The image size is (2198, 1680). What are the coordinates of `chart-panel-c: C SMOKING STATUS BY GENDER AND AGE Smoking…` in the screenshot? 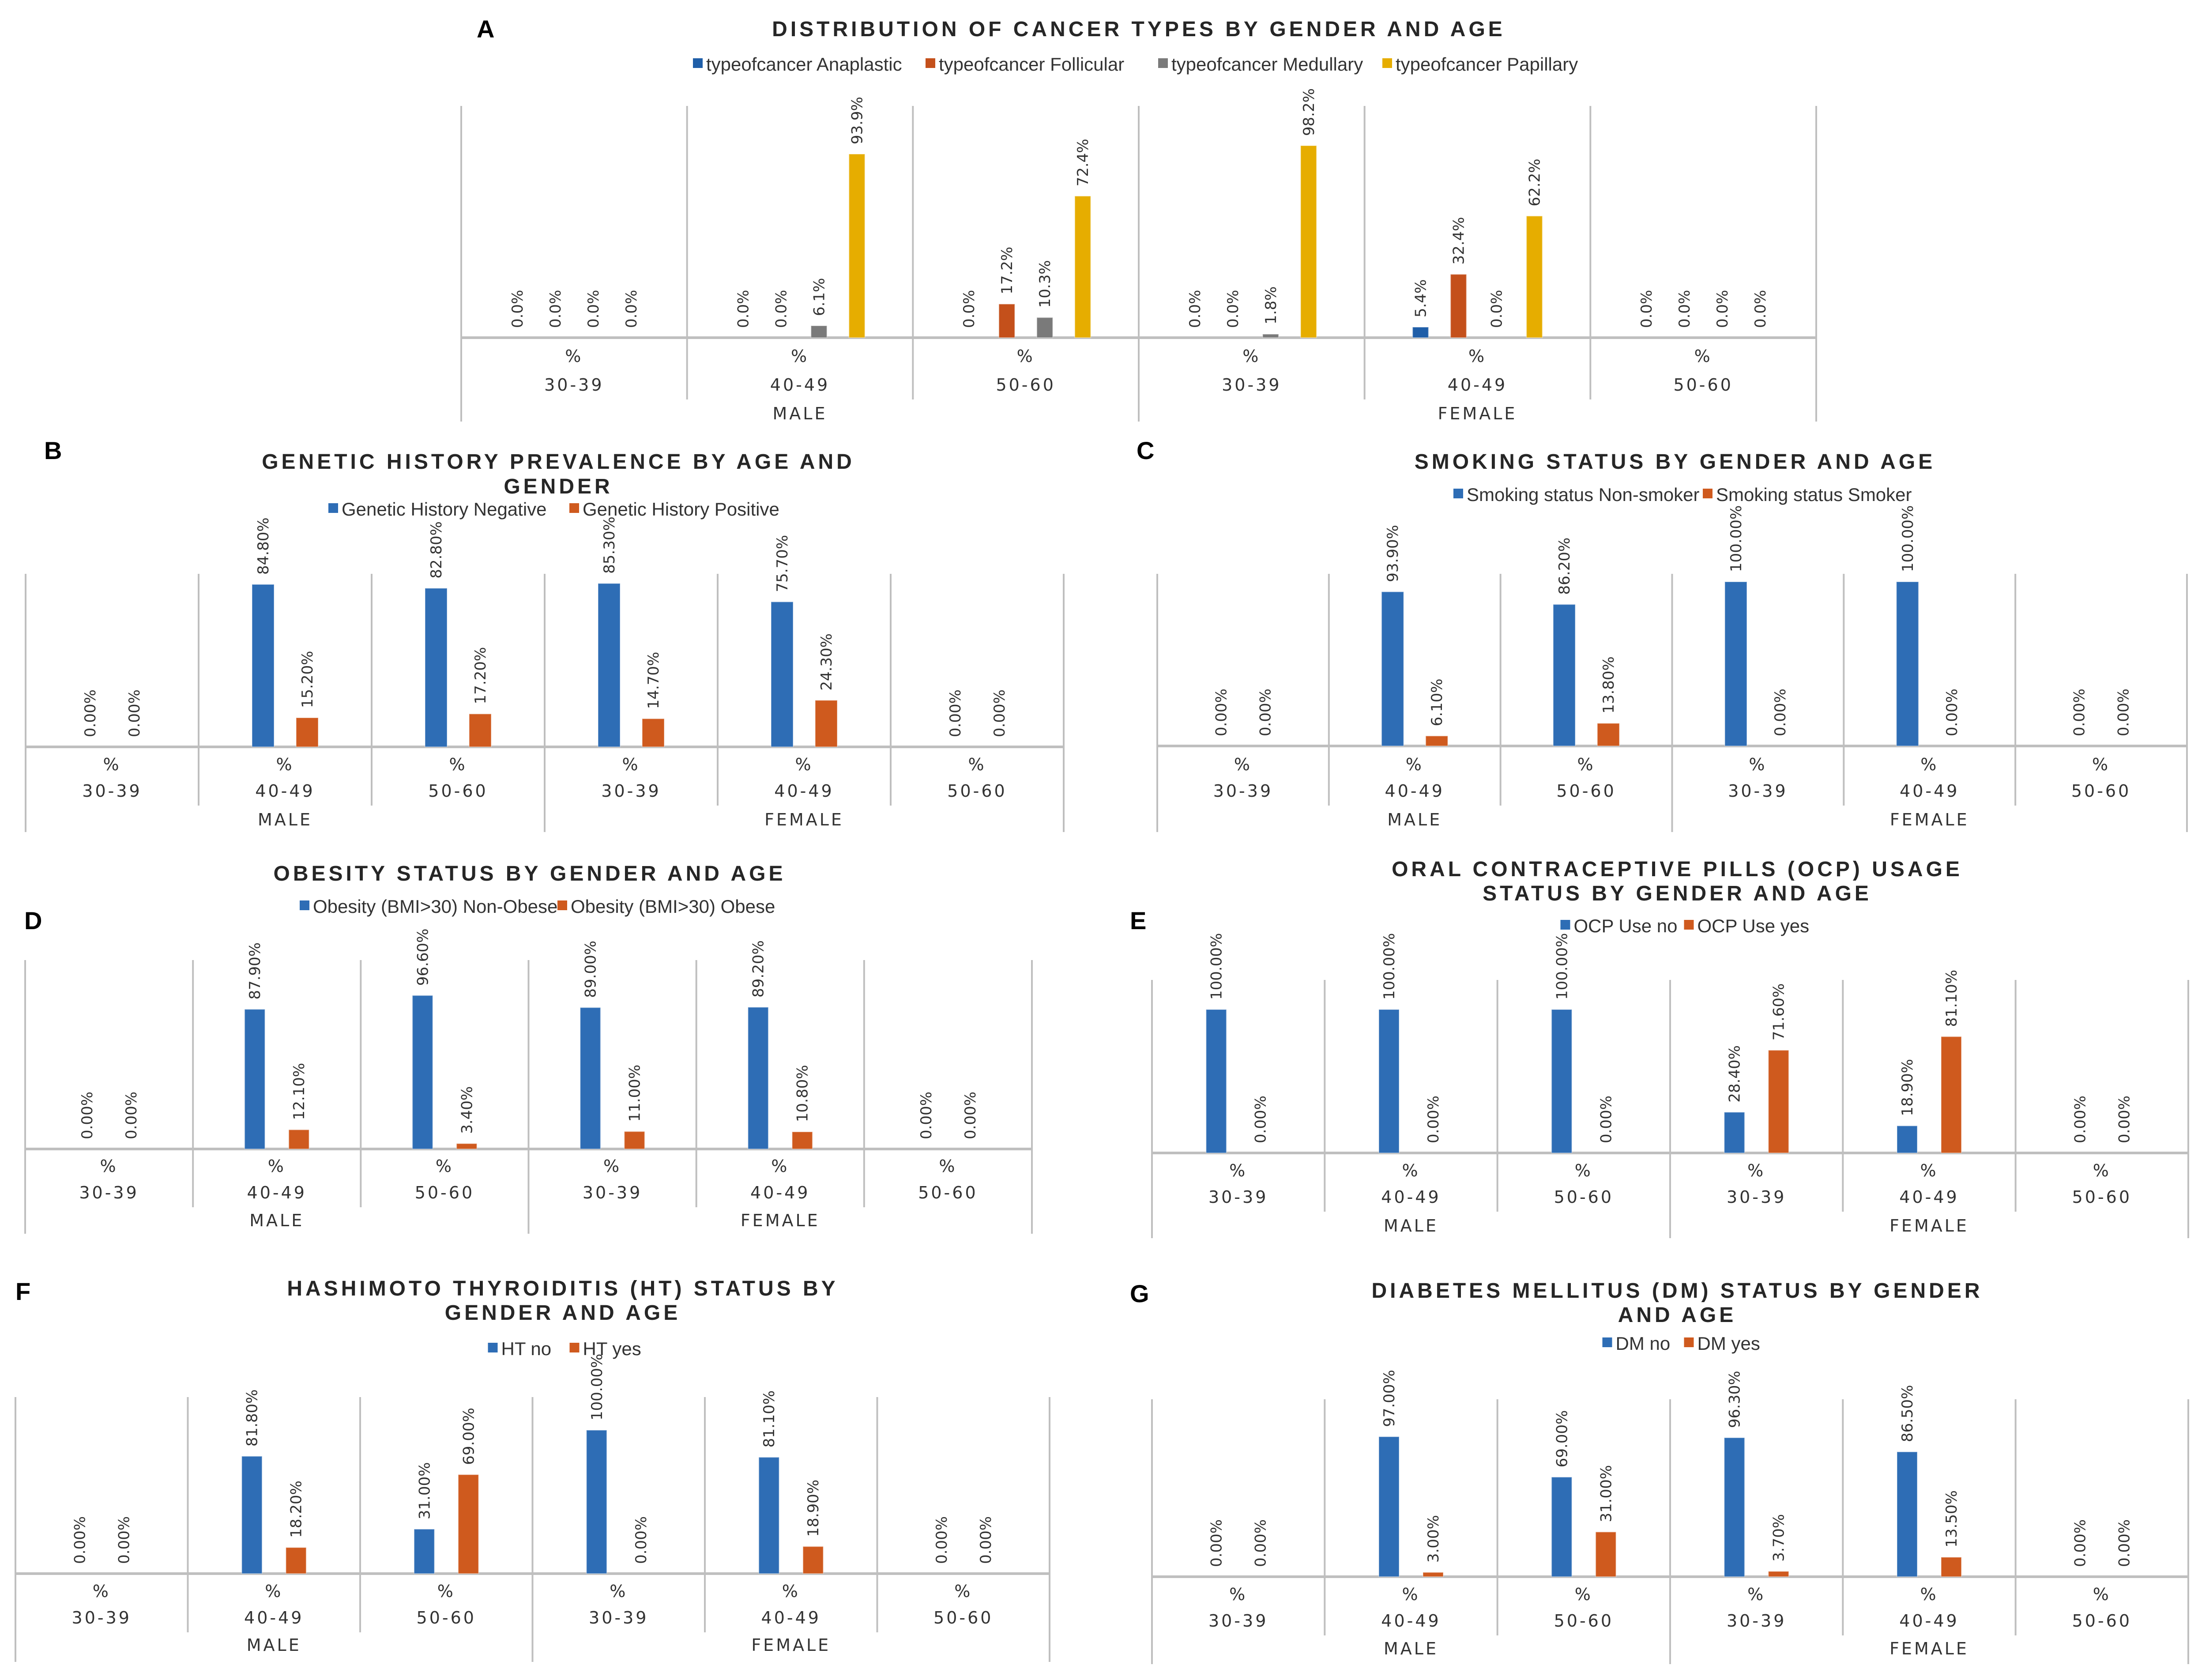 It's located at (1662, 634).